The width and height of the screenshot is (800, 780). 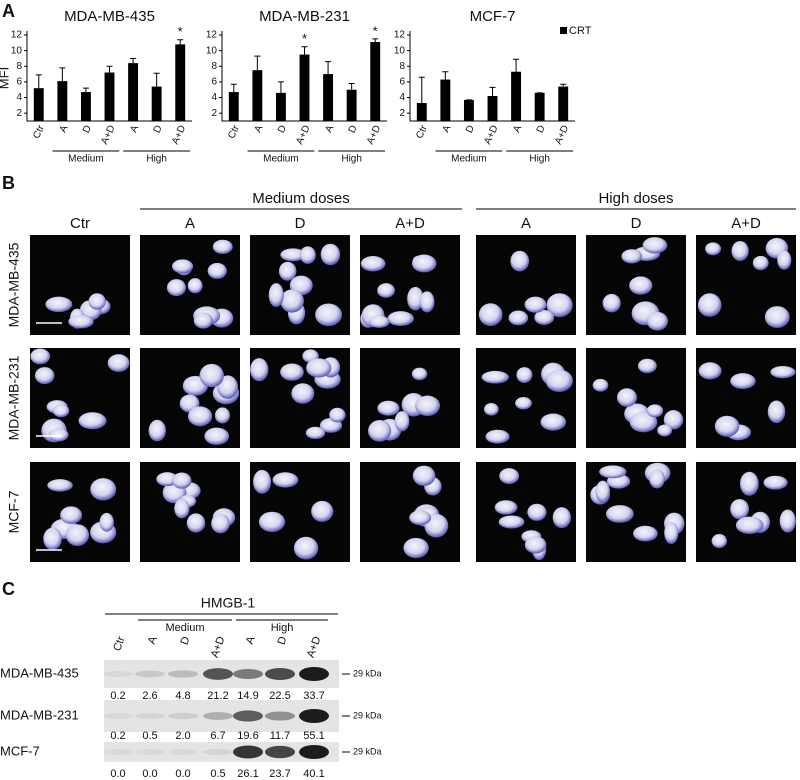 What do you see at coordinates (234, 131) in the screenshot?
I see `x-tick-label: Ctr` at bounding box center [234, 131].